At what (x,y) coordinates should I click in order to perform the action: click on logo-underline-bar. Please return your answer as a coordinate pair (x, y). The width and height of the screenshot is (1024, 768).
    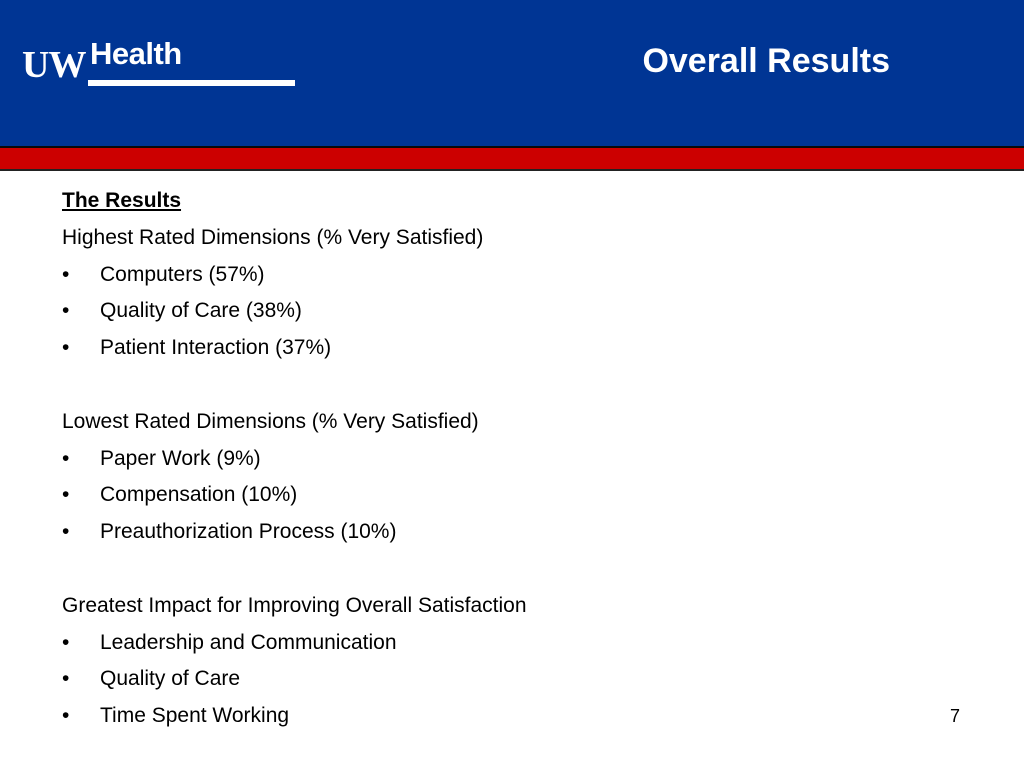
    Looking at the image, I should click on (191, 83).